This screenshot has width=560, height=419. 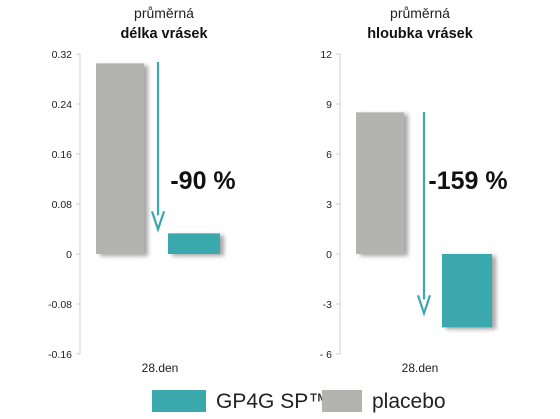 I want to click on y-tick-label: 6, so click(x=329, y=155).